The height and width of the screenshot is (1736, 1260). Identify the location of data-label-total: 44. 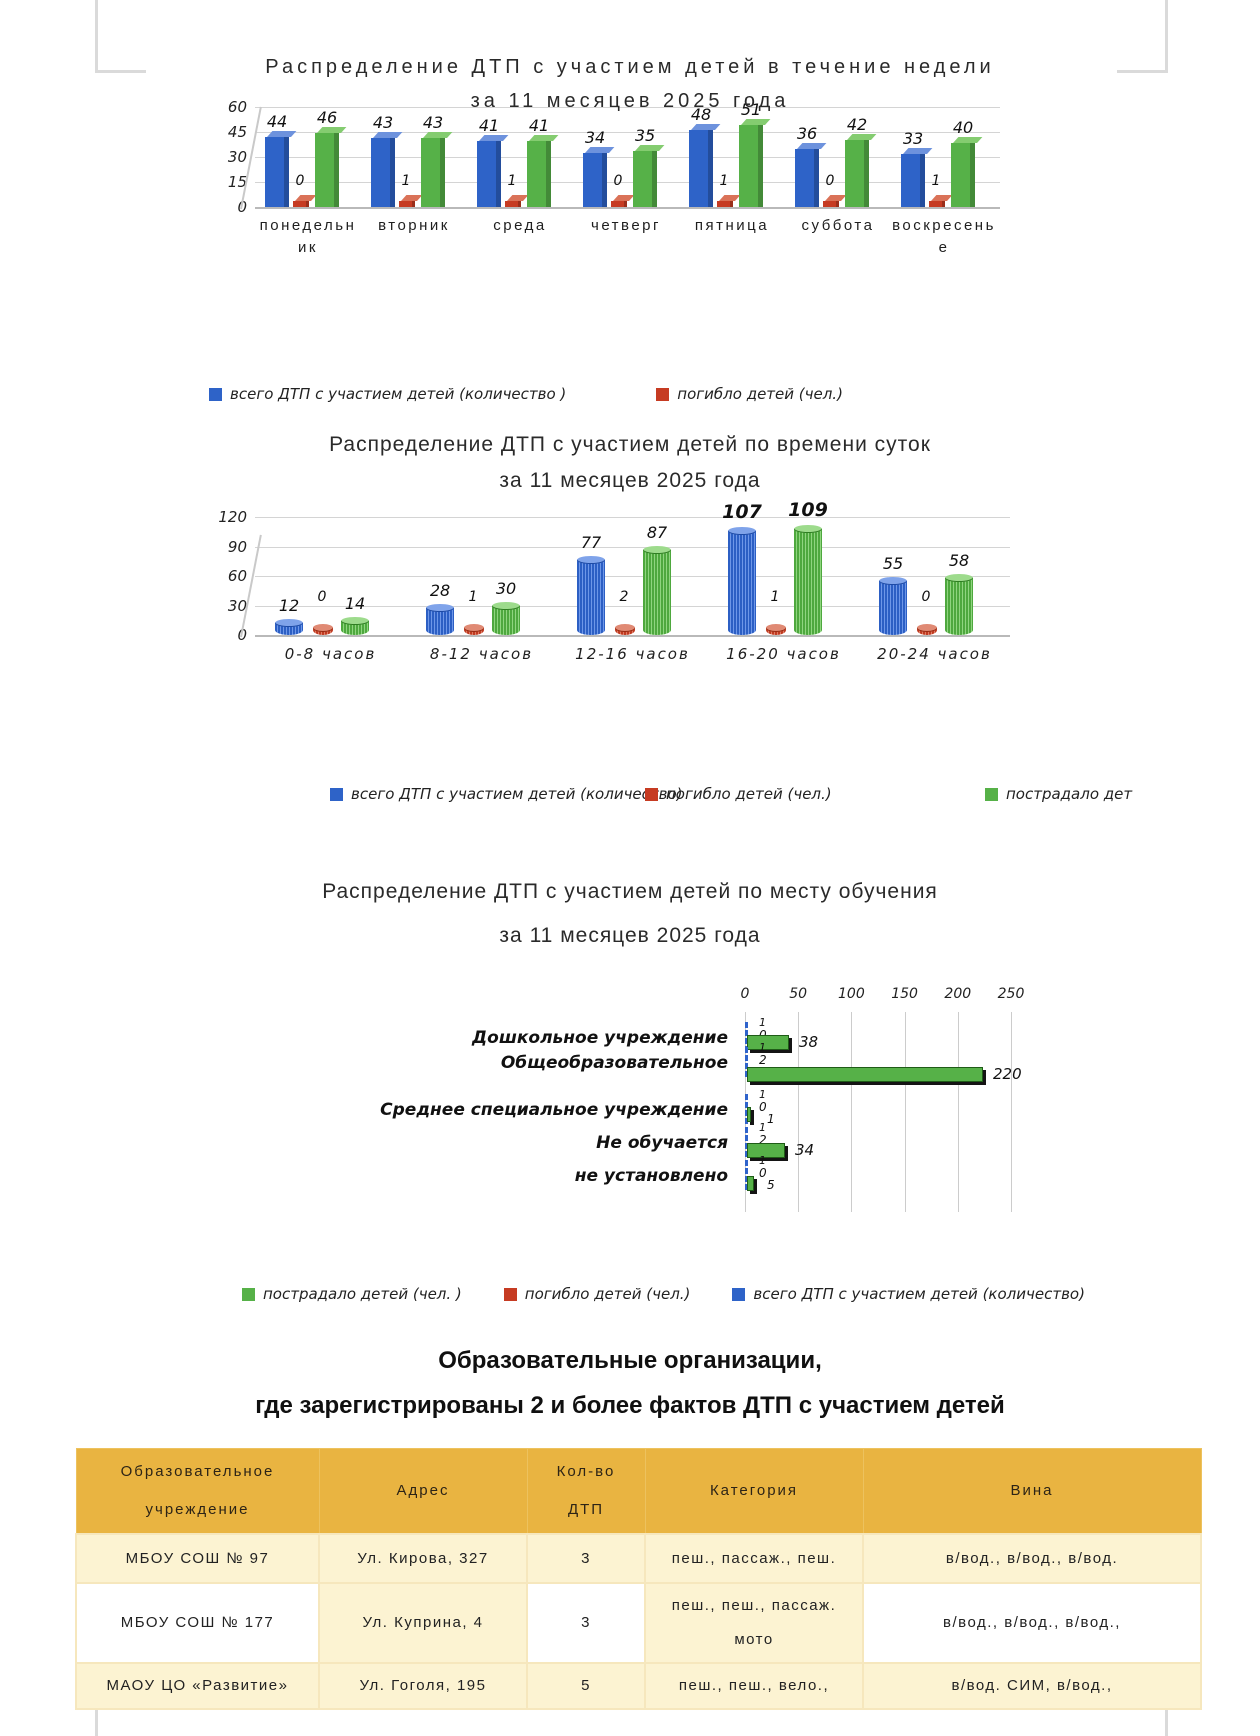
(277, 121).